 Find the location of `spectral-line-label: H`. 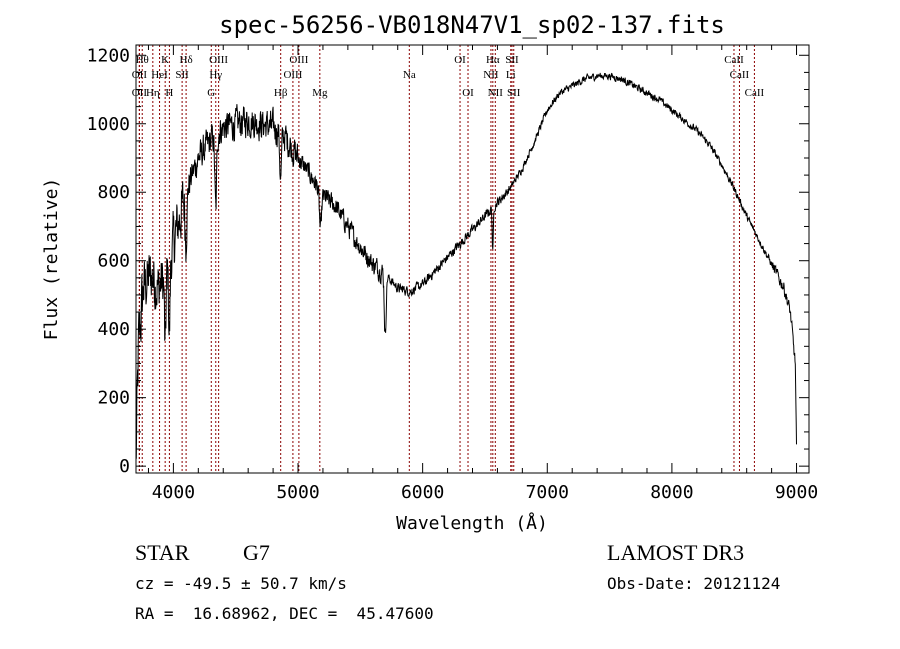

spectral-line-label: H is located at coordinates (169, 93).